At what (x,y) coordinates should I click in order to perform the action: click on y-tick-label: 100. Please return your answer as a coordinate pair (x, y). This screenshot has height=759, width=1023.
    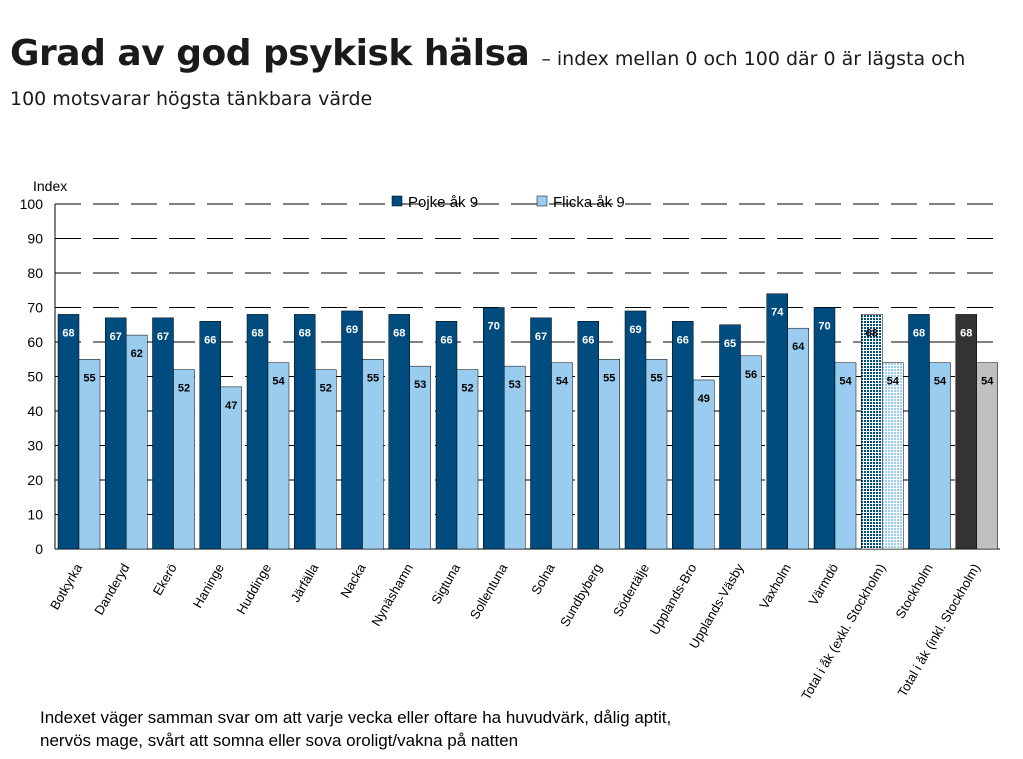
    Looking at the image, I should click on (32, 204).